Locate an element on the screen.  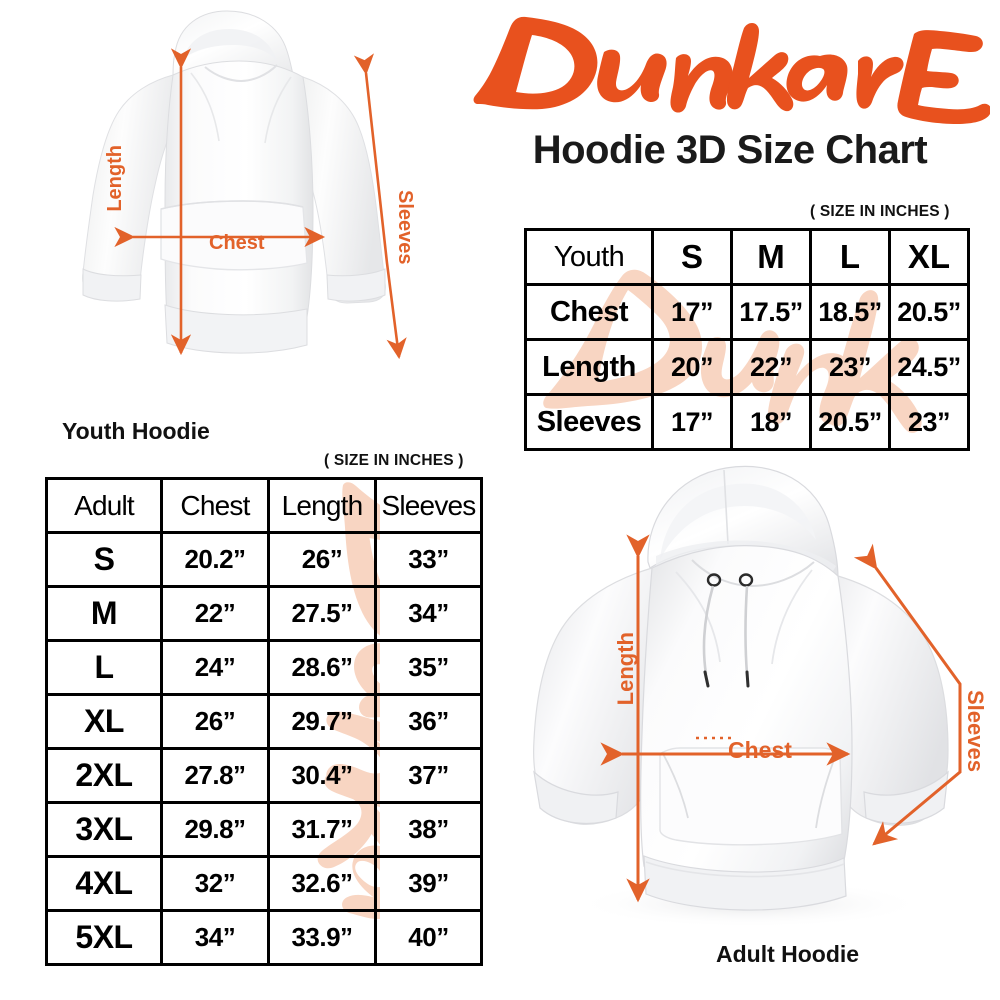
table-row: S 20.2” 26” 33” is located at coordinates (264, 559).